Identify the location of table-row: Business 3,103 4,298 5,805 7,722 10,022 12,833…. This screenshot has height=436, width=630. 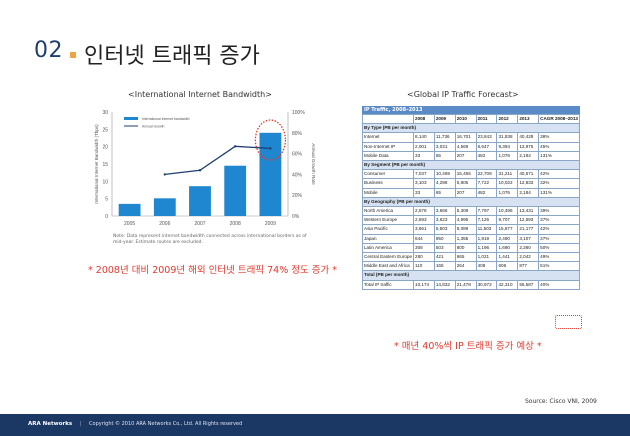
(470, 183).